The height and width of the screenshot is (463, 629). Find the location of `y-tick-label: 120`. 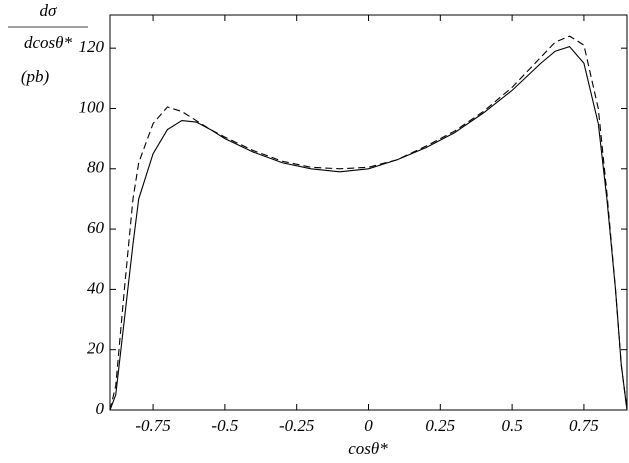

y-tick-label: 120 is located at coordinates (92, 46).